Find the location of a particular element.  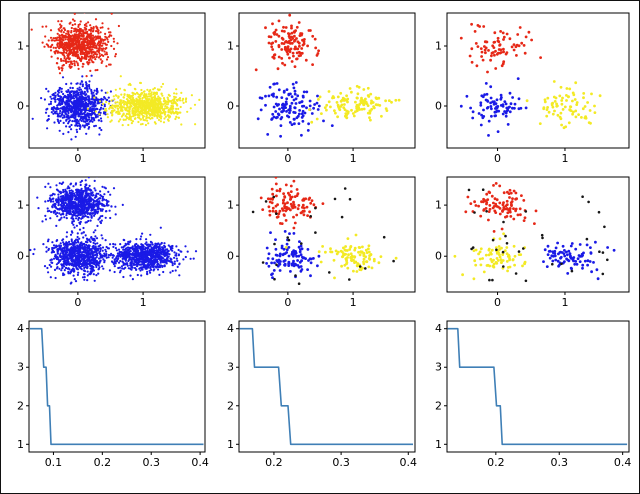

scatter-dense-3clusters: 0 1 0 1 is located at coordinates (107, 87).